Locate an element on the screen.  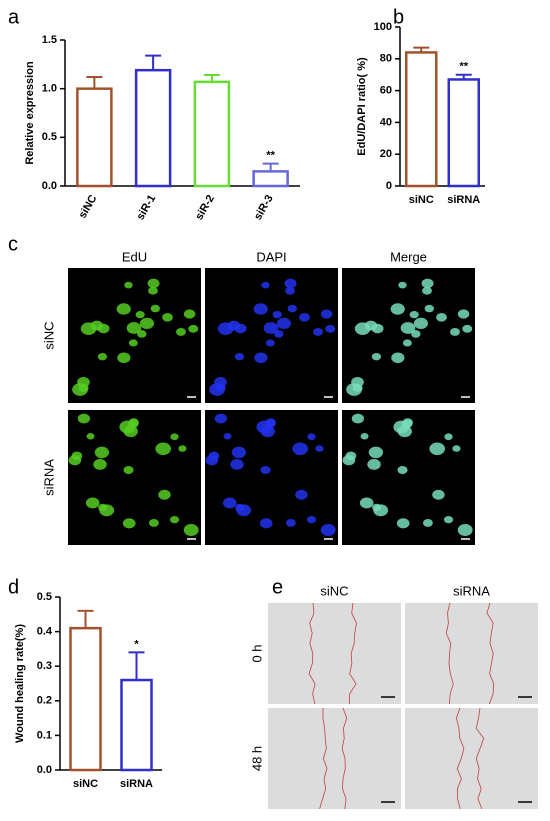
row-header: 48 h is located at coordinates (256, 758).